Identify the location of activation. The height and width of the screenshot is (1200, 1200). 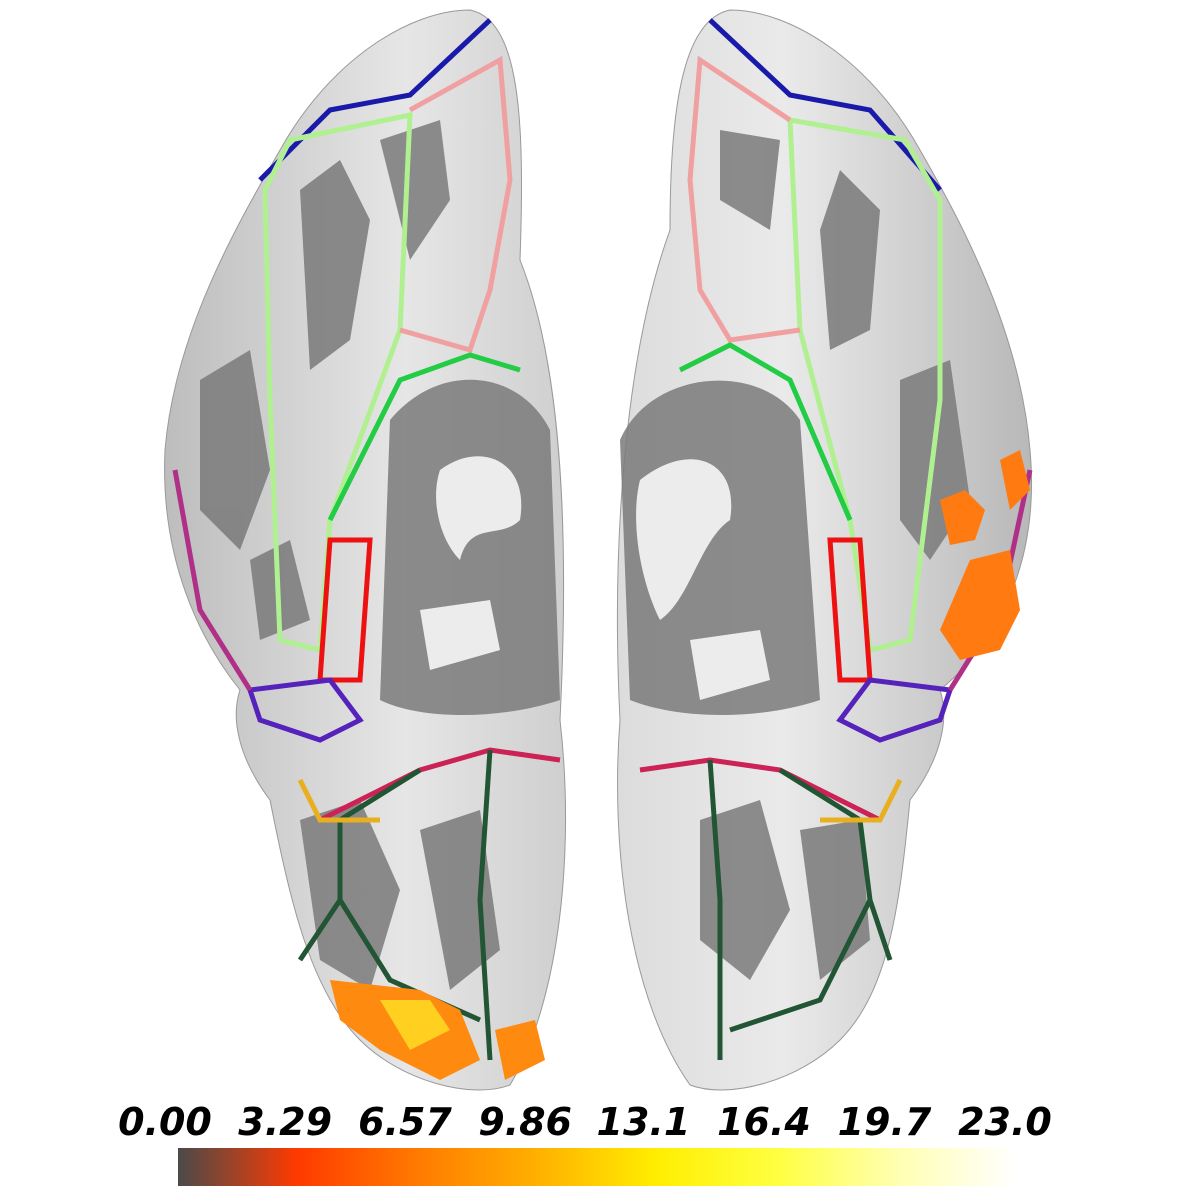
(985, 555).